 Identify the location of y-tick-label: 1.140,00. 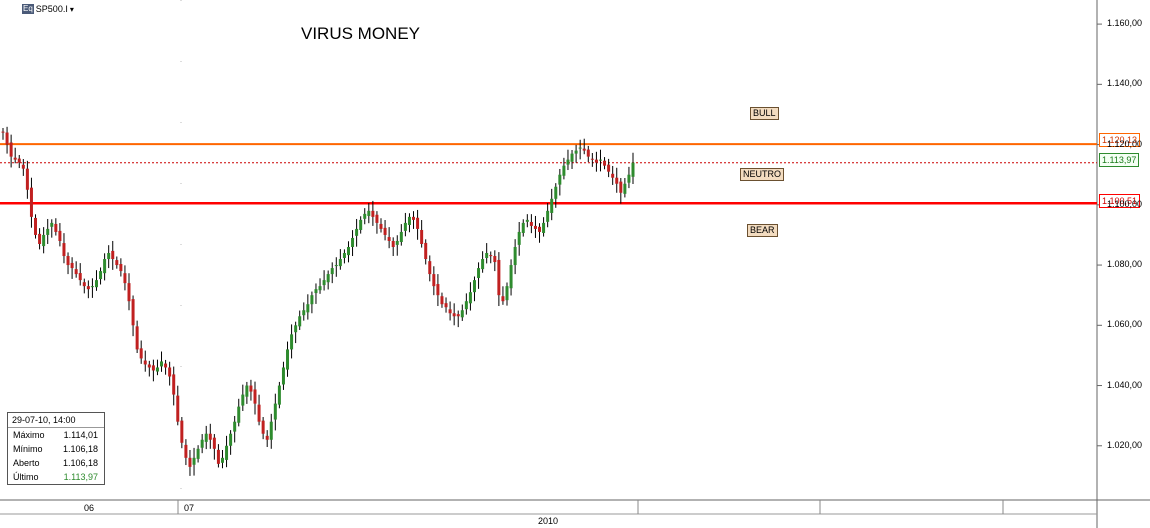
(1125, 83).